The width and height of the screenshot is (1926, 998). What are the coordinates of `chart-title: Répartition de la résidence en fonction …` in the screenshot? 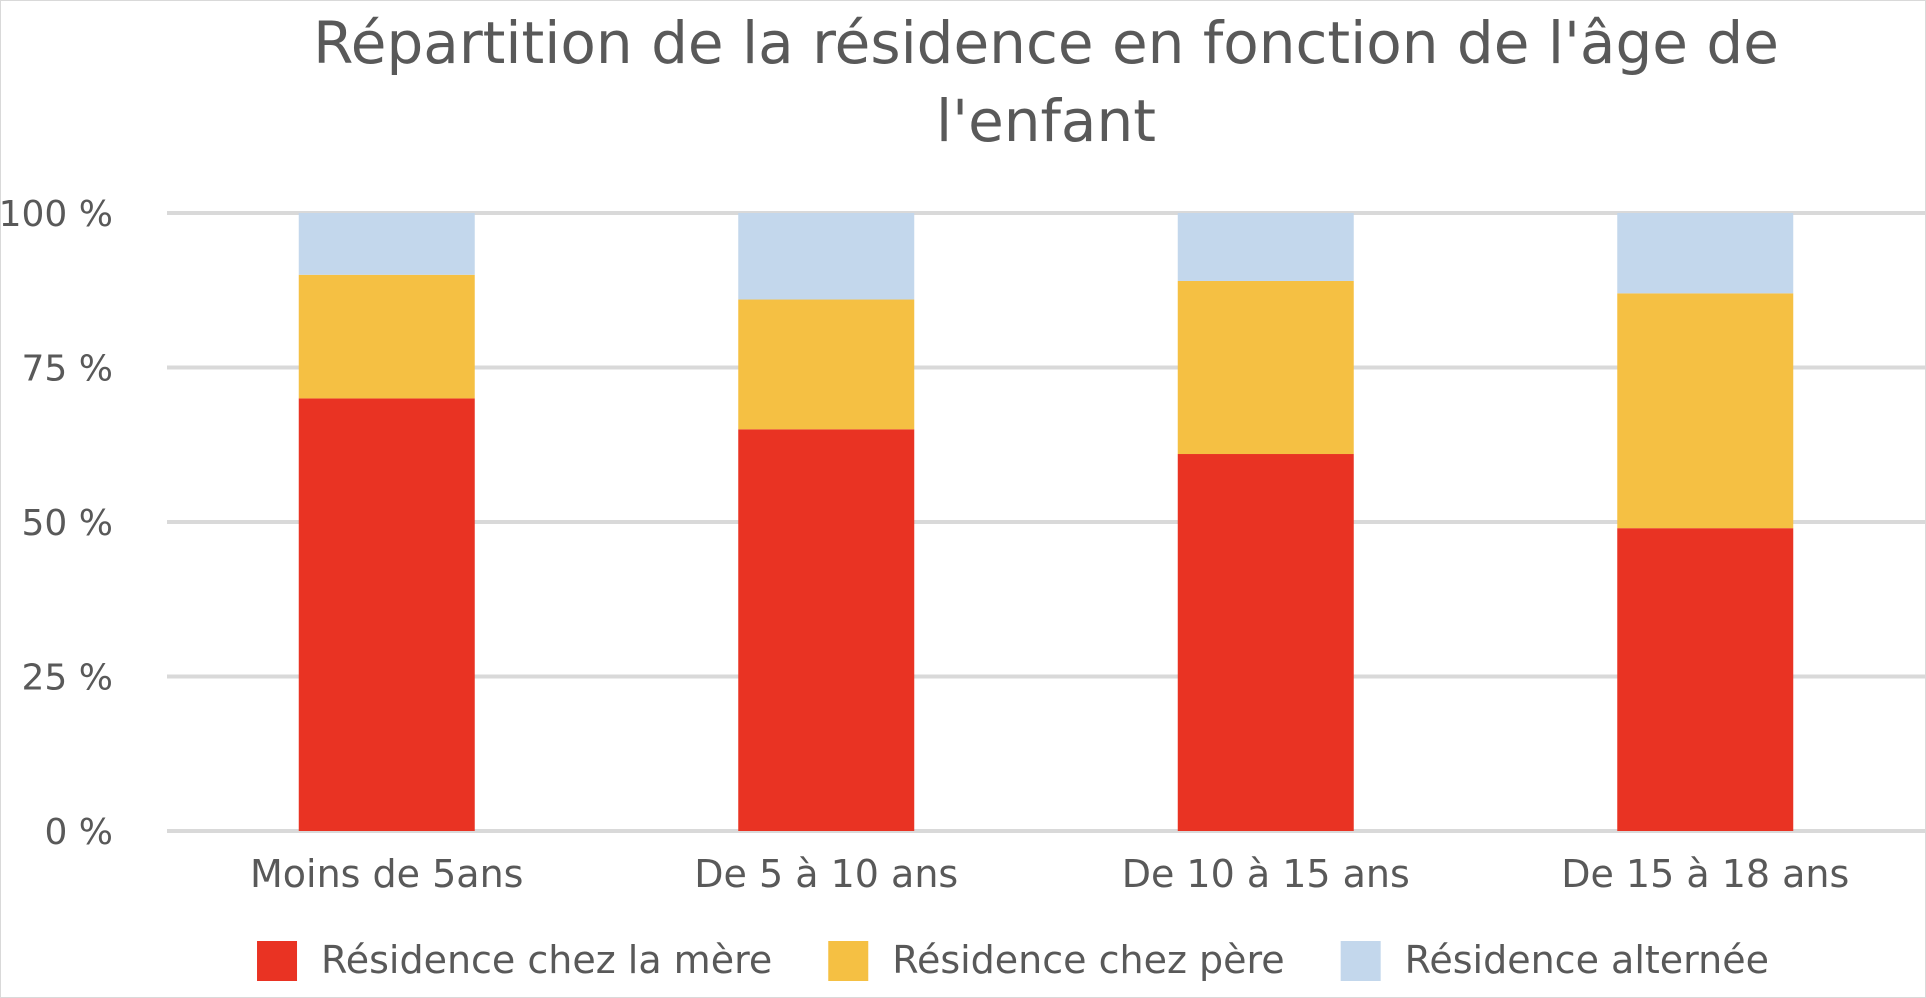 It's located at (1046, 82).